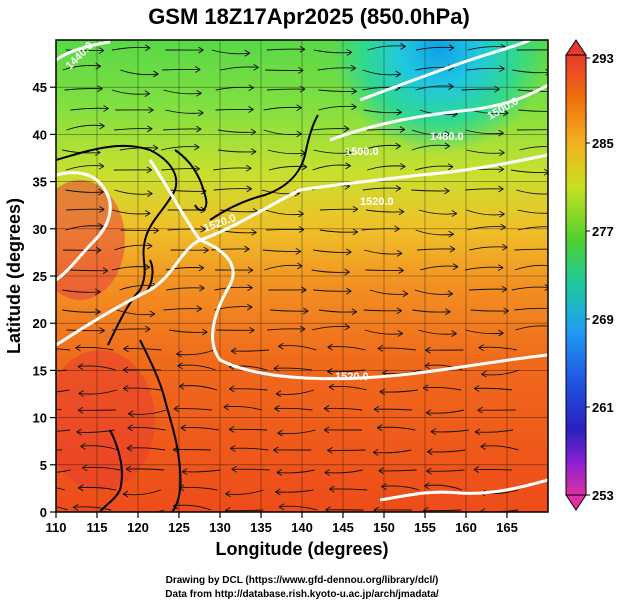 This screenshot has height=605, width=619. What do you see at coordinates (160, 425) in the screenshot?
I see `coastline-philippines` at bounding box center [160, 425].